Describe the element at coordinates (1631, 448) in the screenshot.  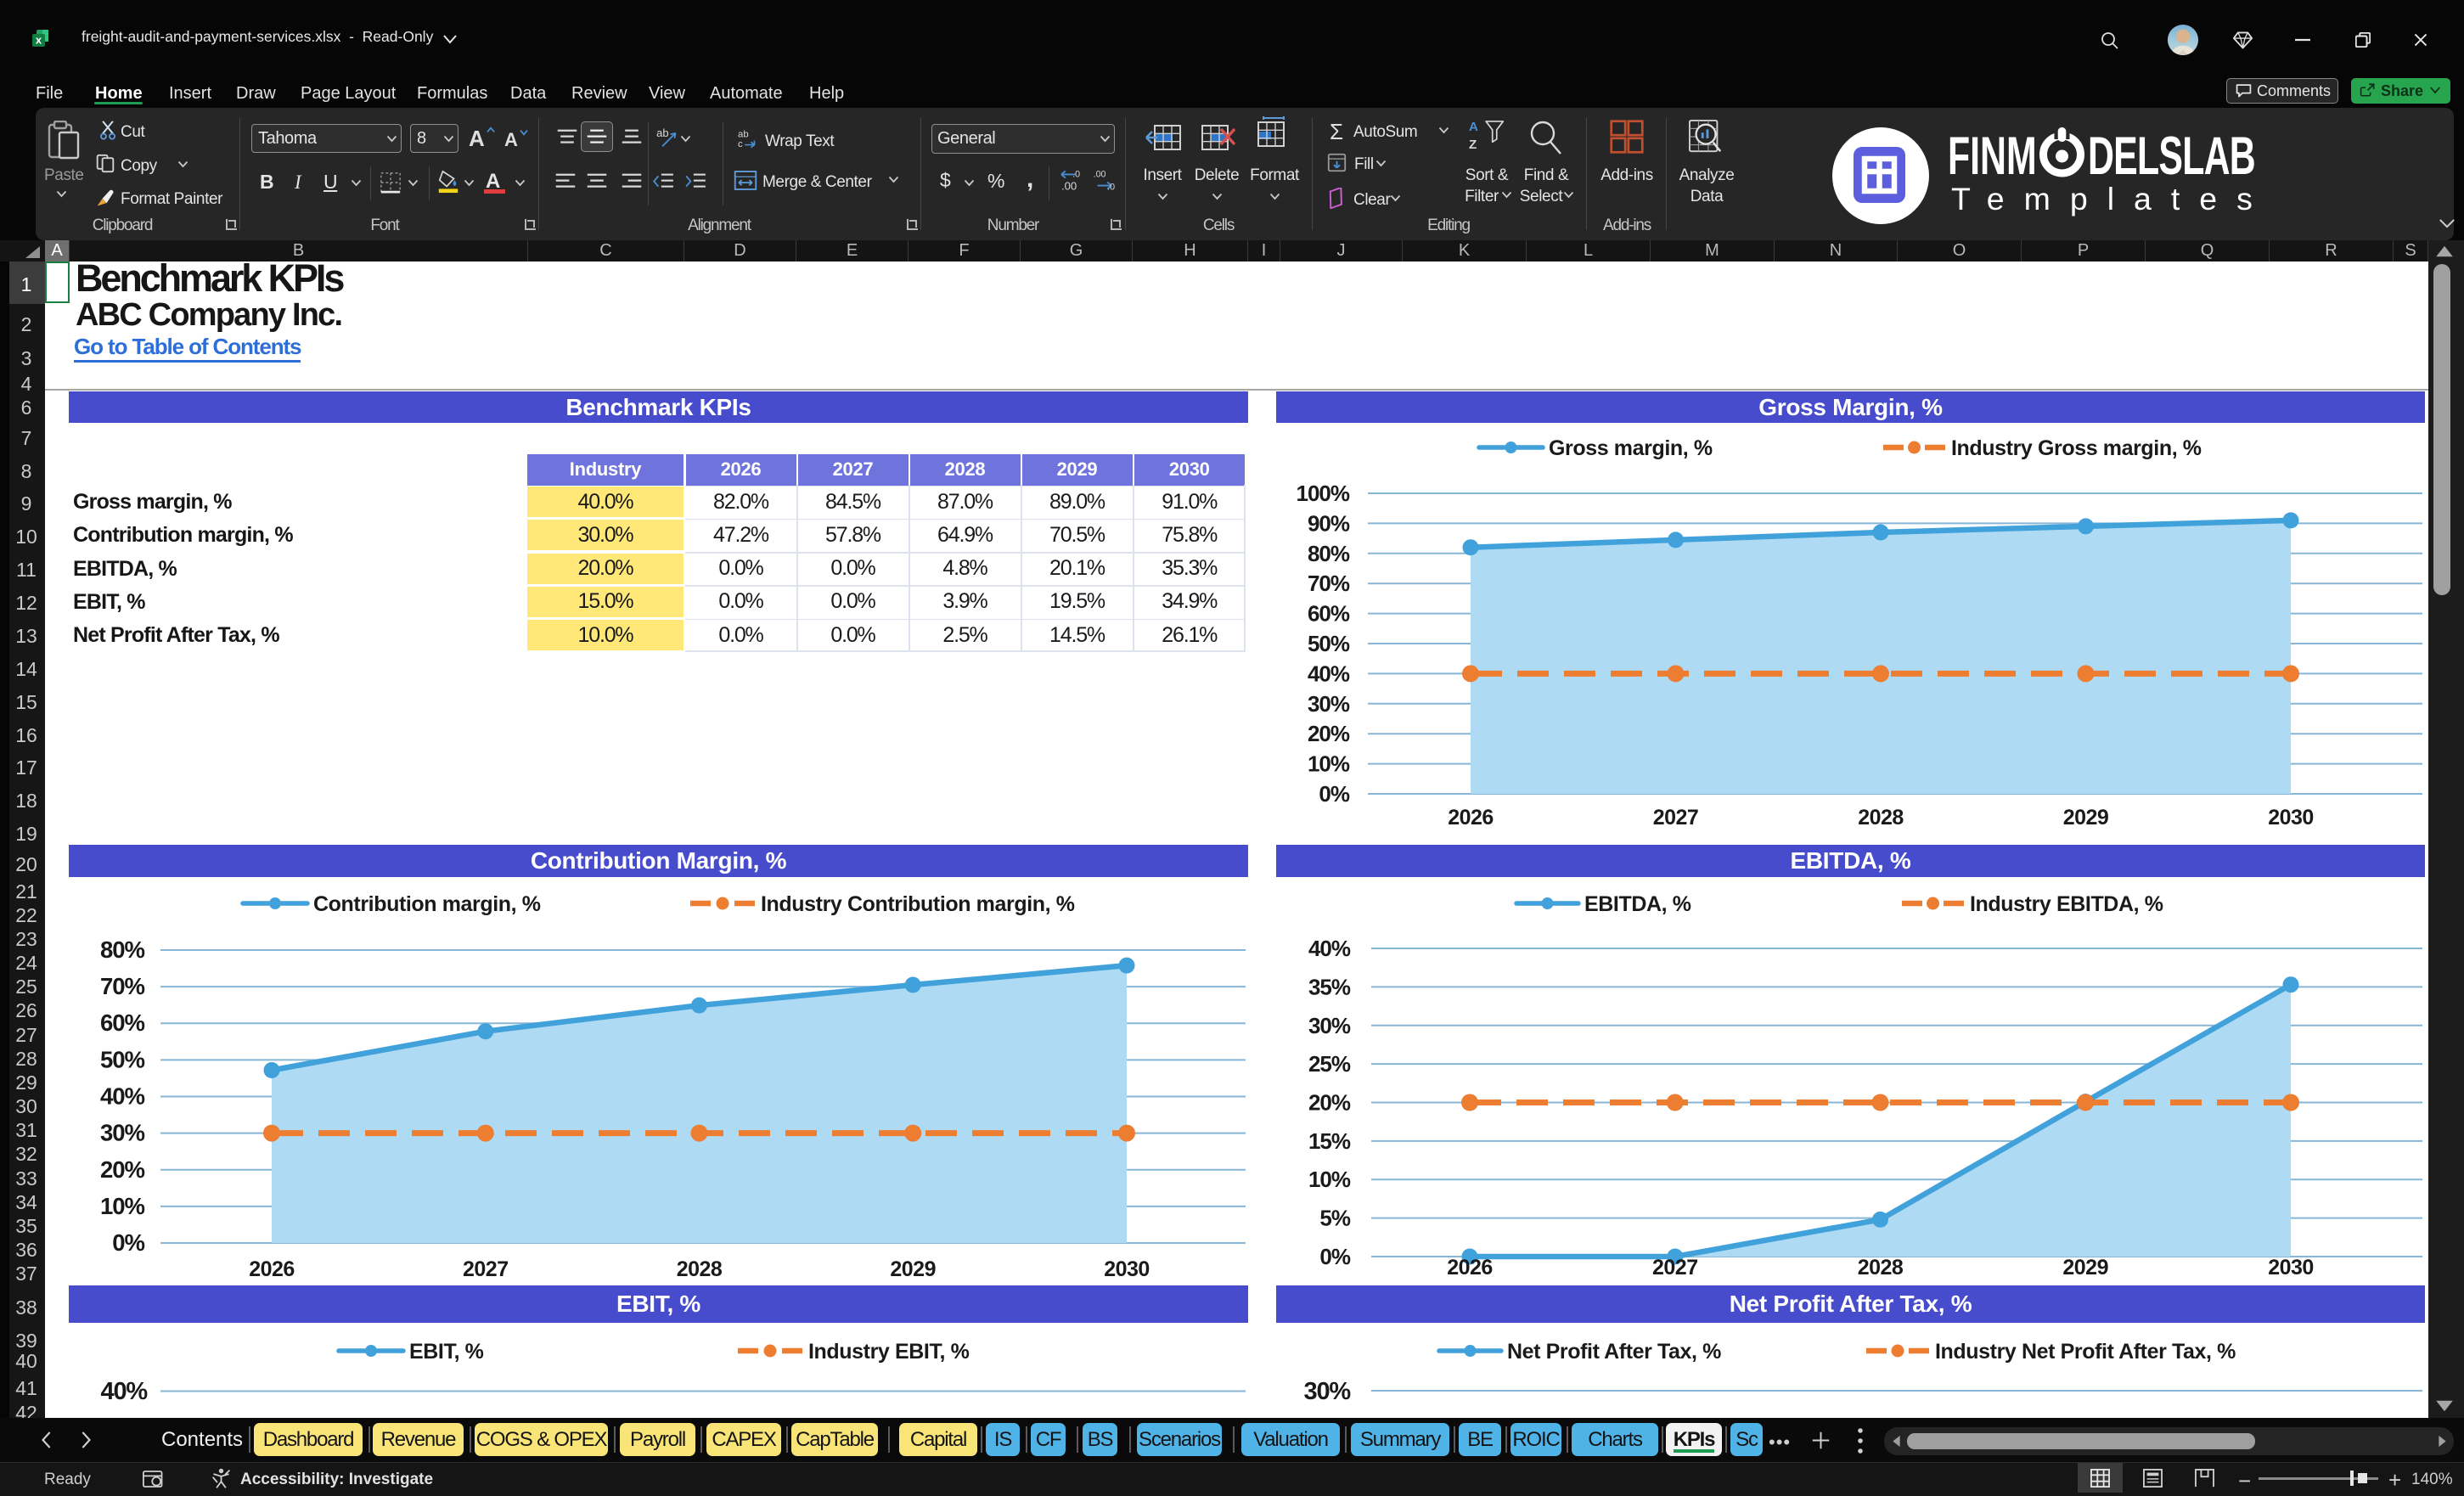
I see `svg-text: Gross margin, %` at that location.